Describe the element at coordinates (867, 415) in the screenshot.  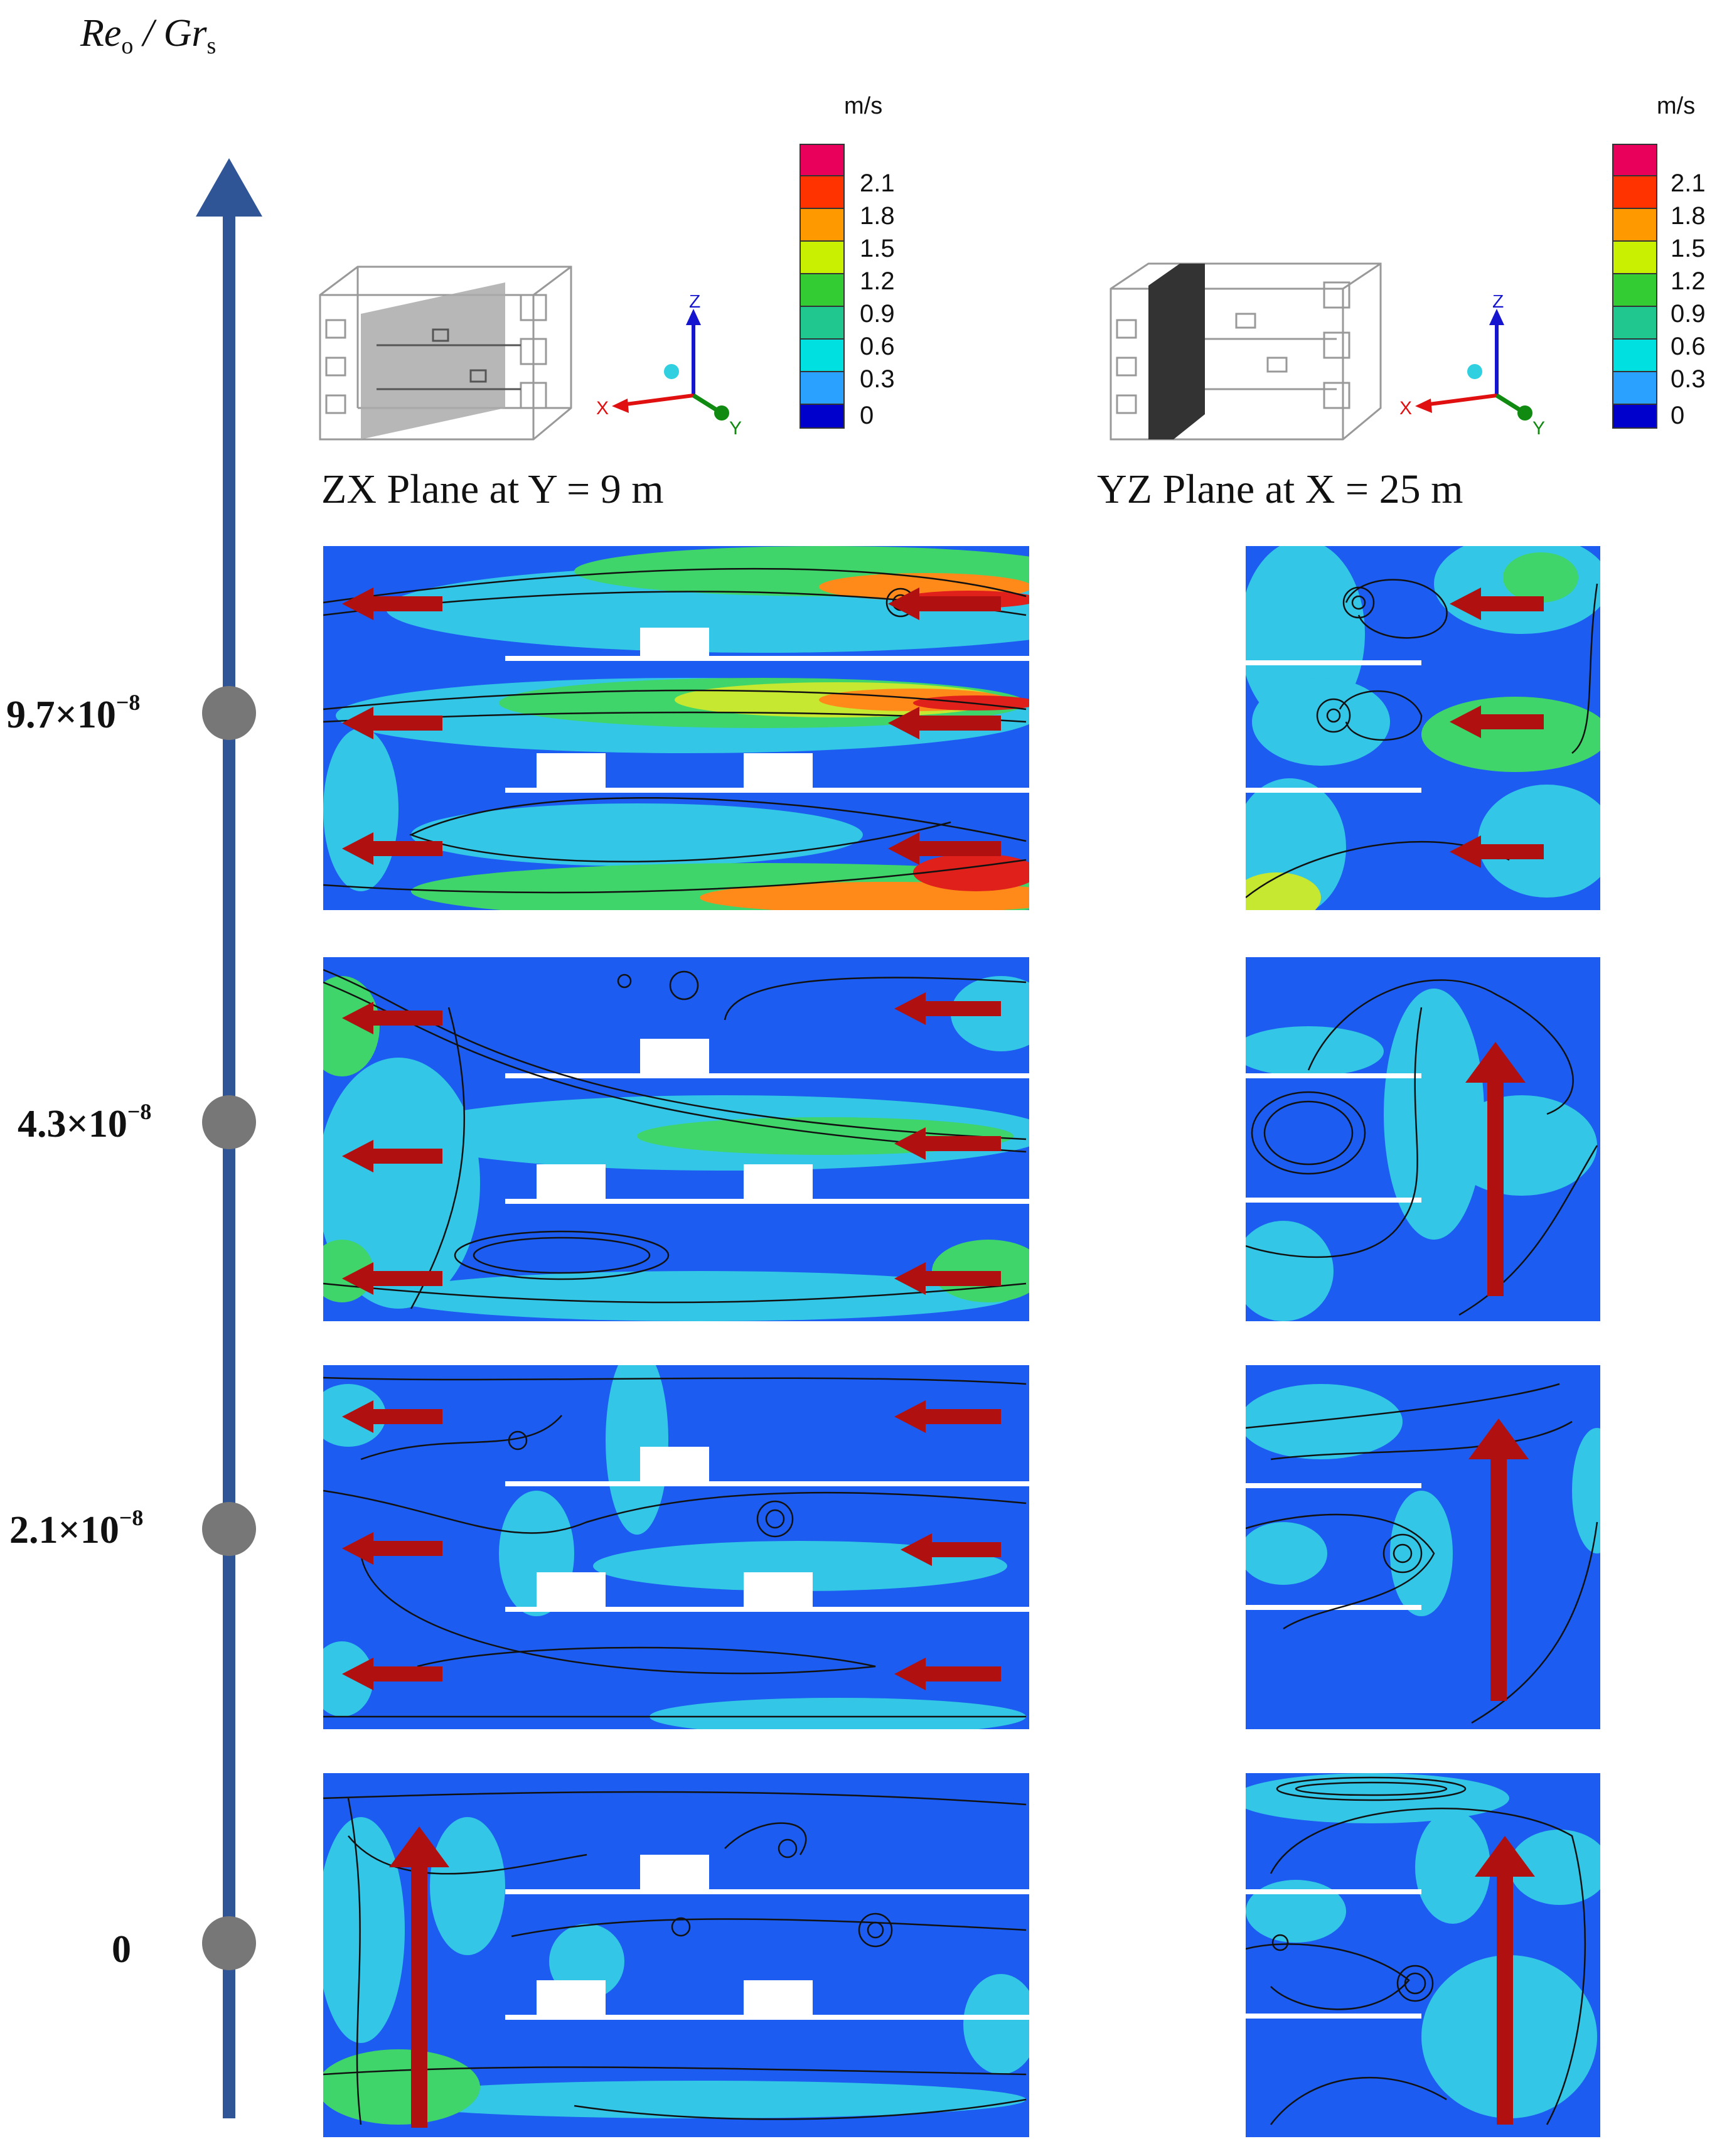
I see `cb-left-tick-8: 0` at that location.